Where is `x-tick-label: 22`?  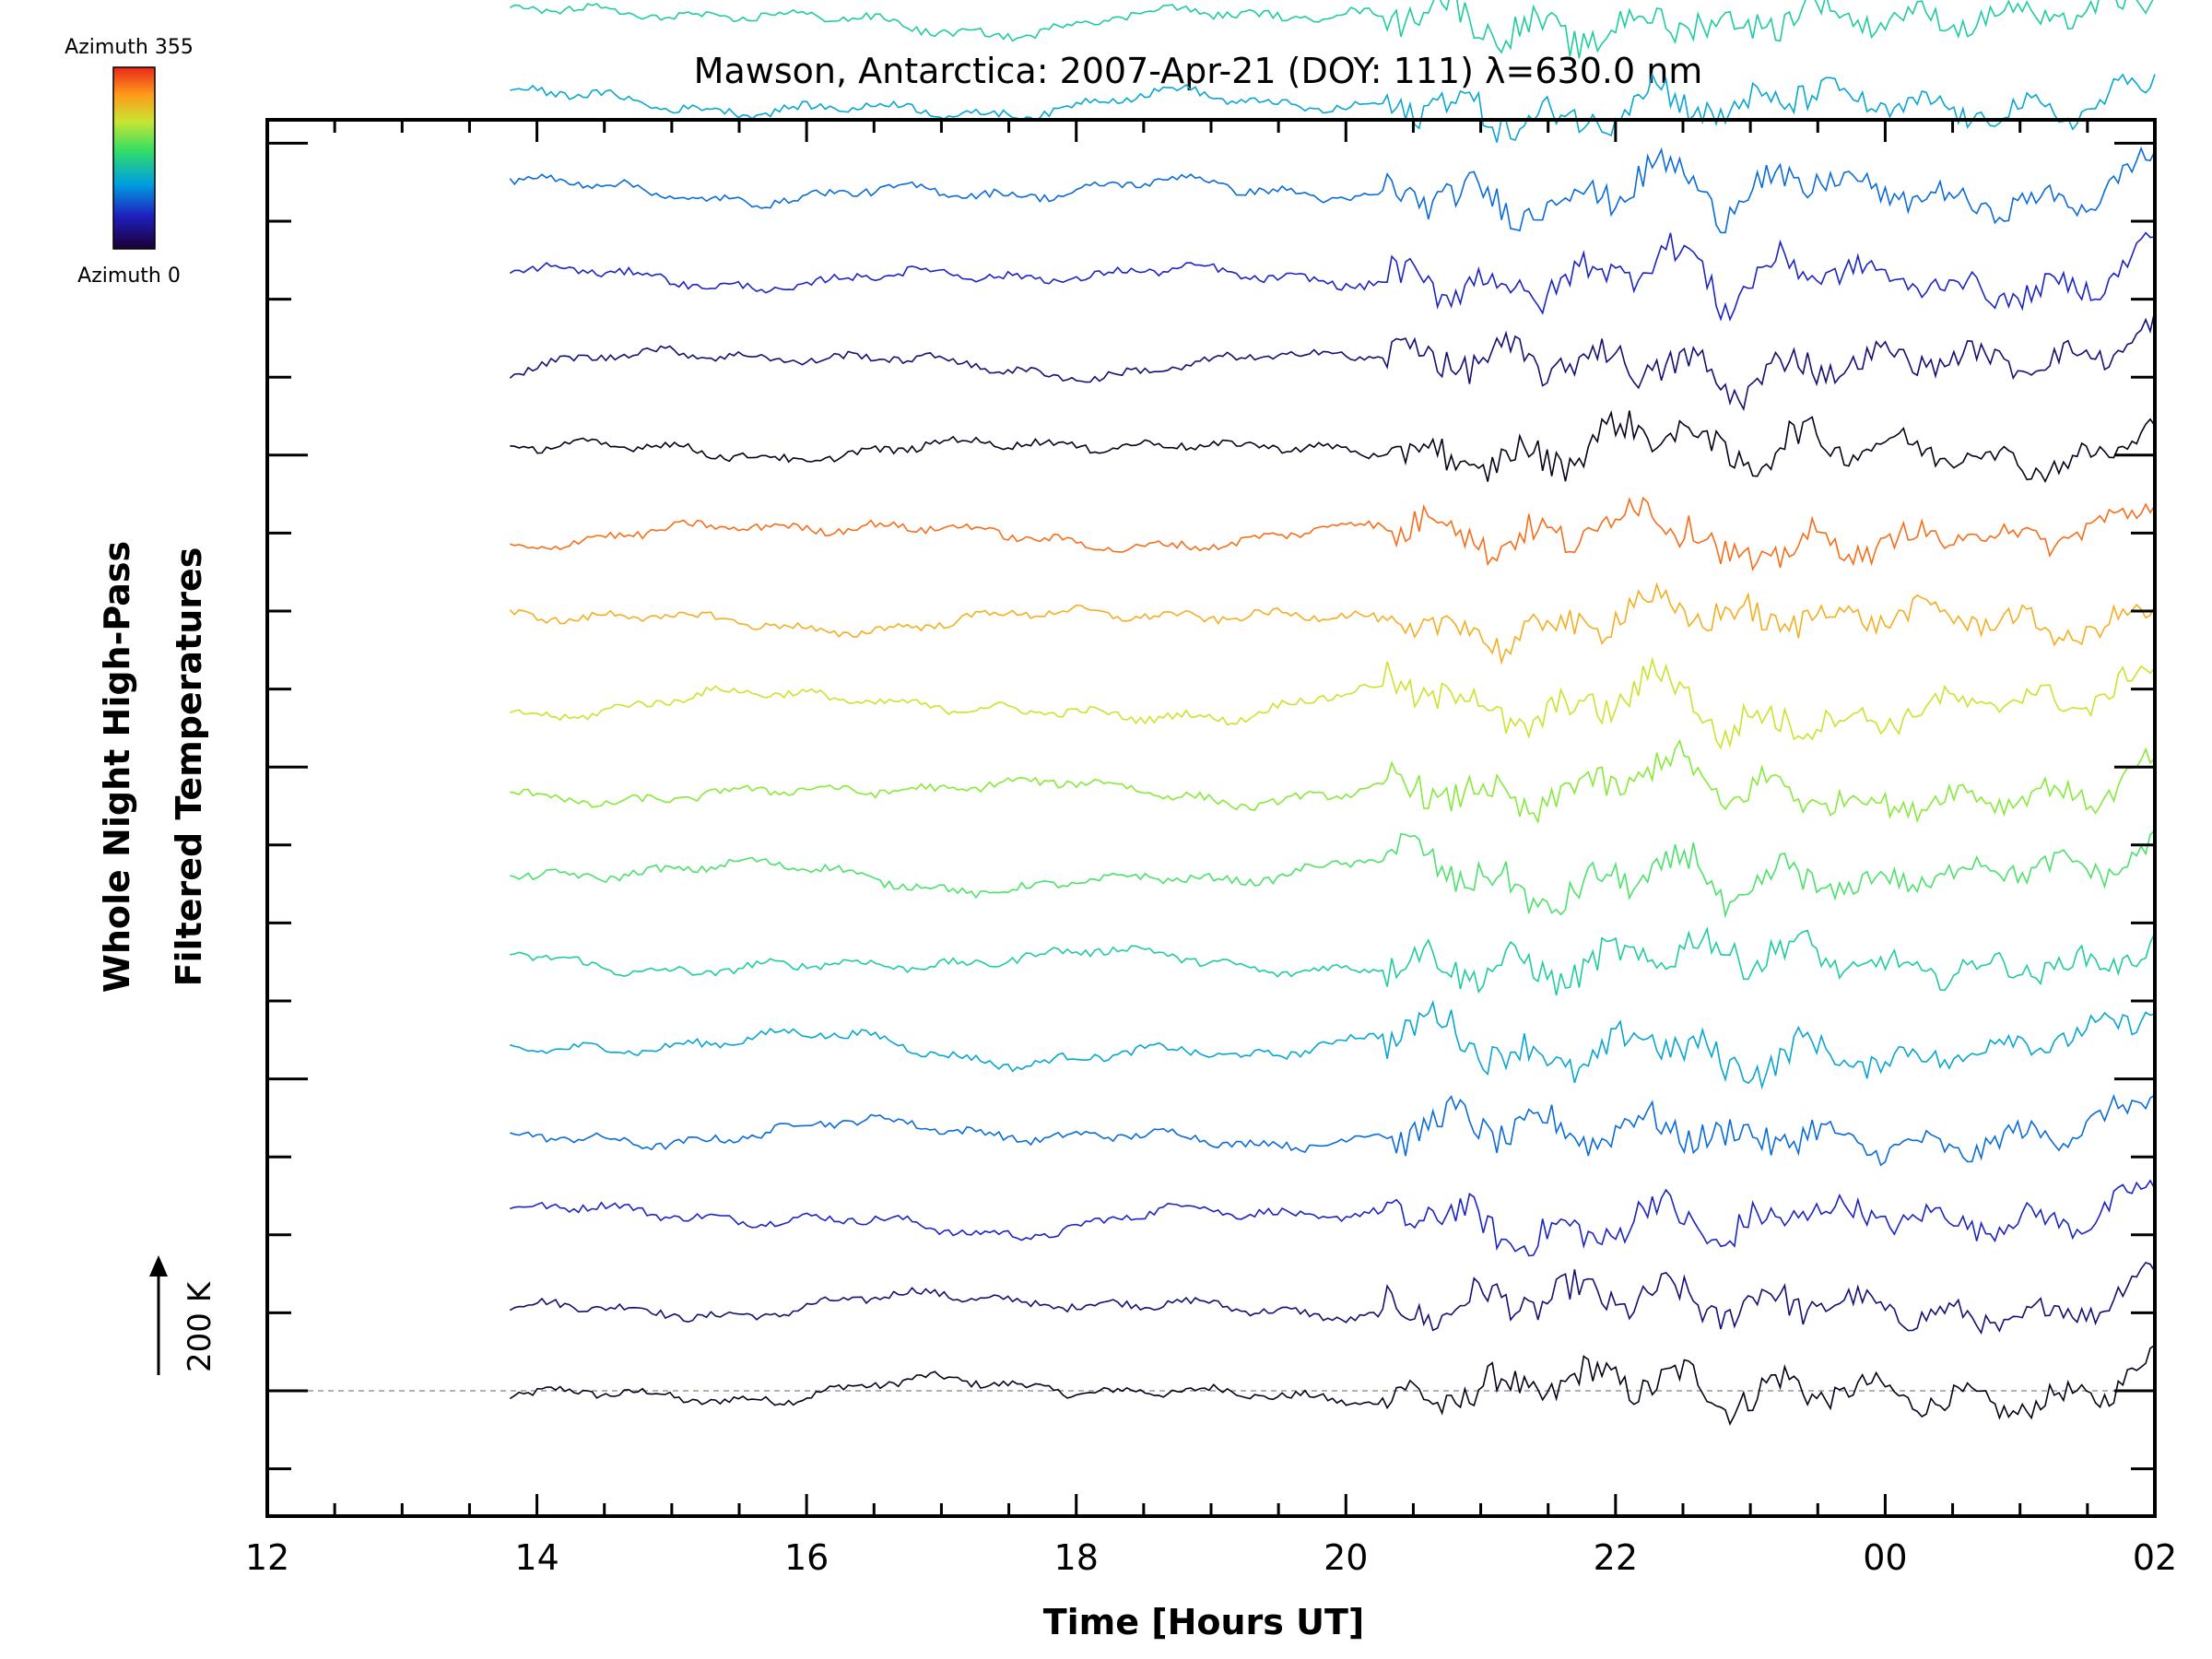
x-tick-label: 22 is located at coordinates (1616, 1557).